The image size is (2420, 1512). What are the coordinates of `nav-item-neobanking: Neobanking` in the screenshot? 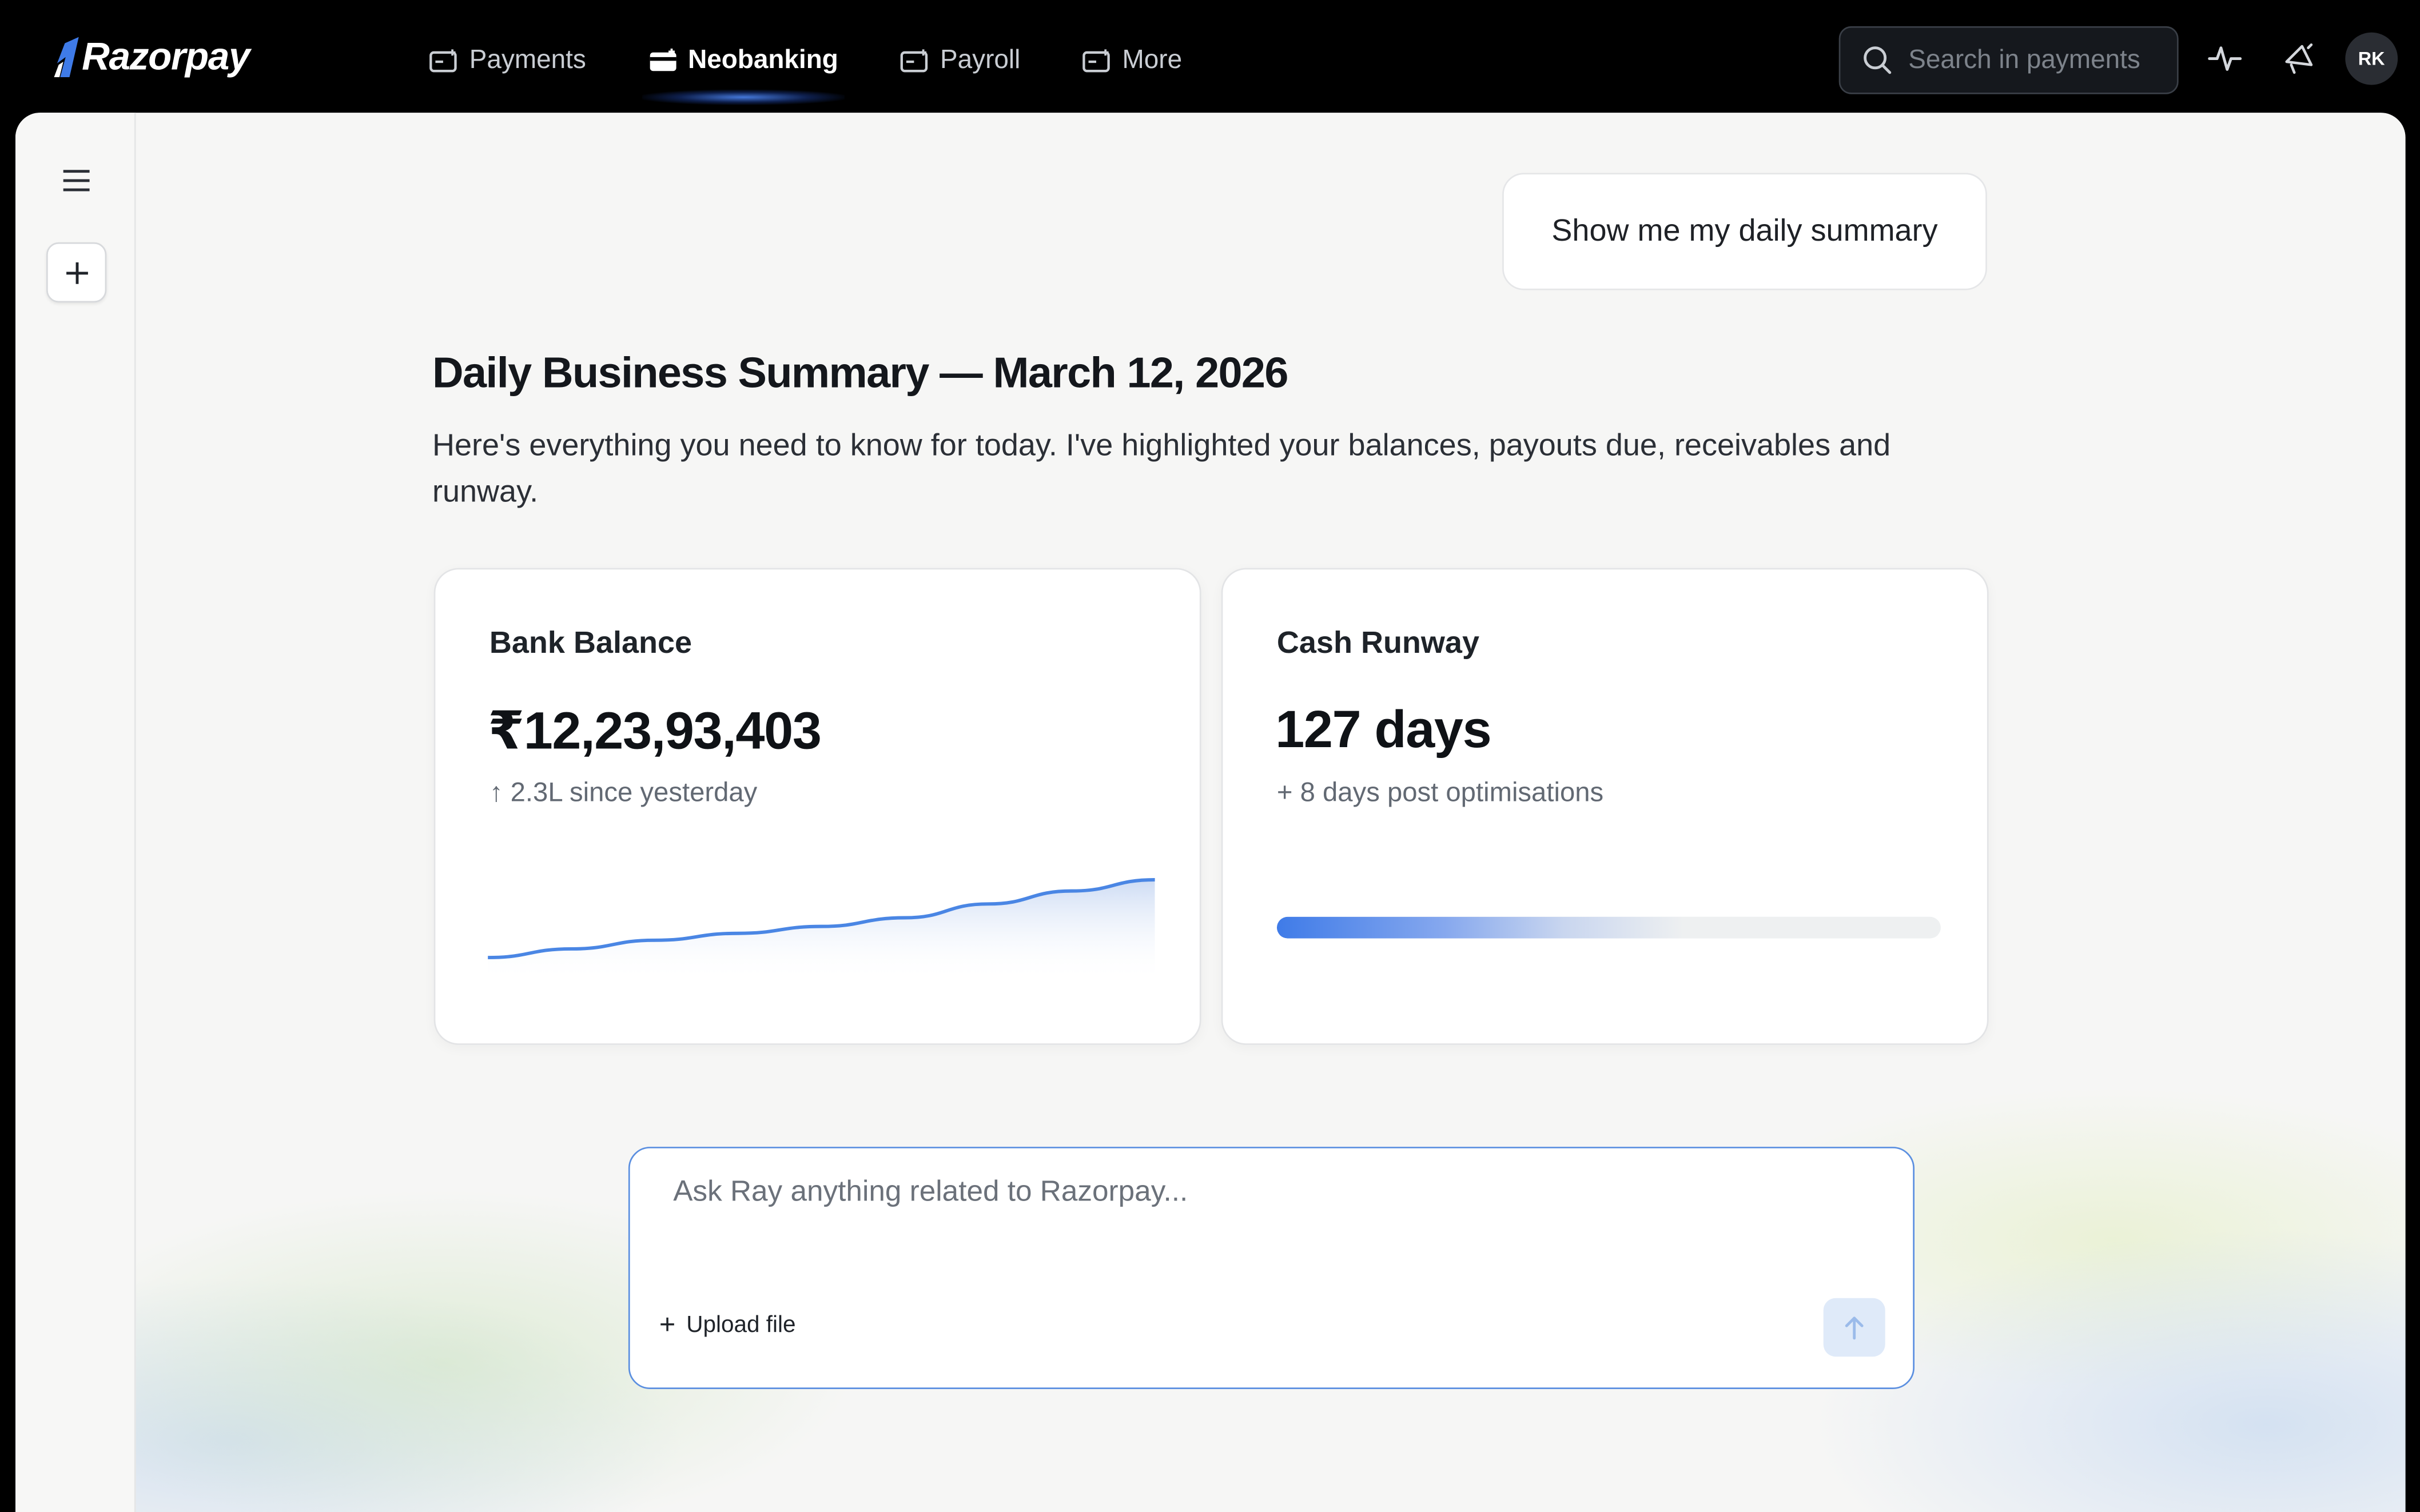 It's located at (743, 69).